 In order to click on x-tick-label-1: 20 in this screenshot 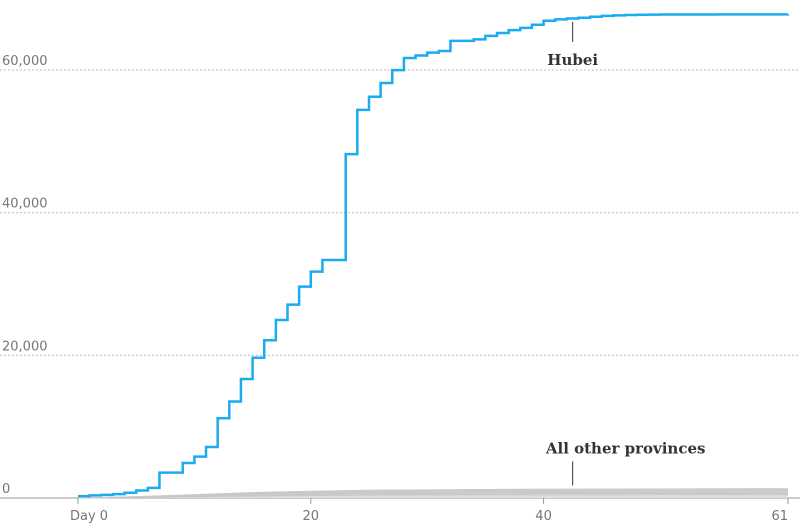, I will do `click(311, 516)`.